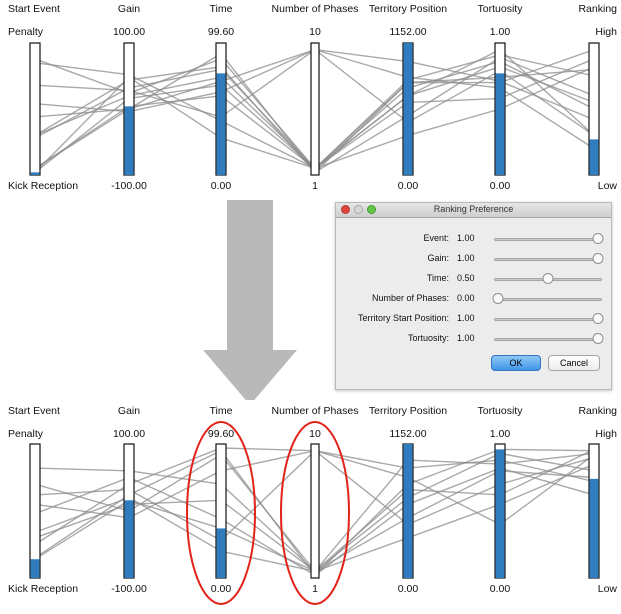  Describe the element at coordinates (574, 363) in the screenshot. I see `cancel-button: Cancel` at that location.